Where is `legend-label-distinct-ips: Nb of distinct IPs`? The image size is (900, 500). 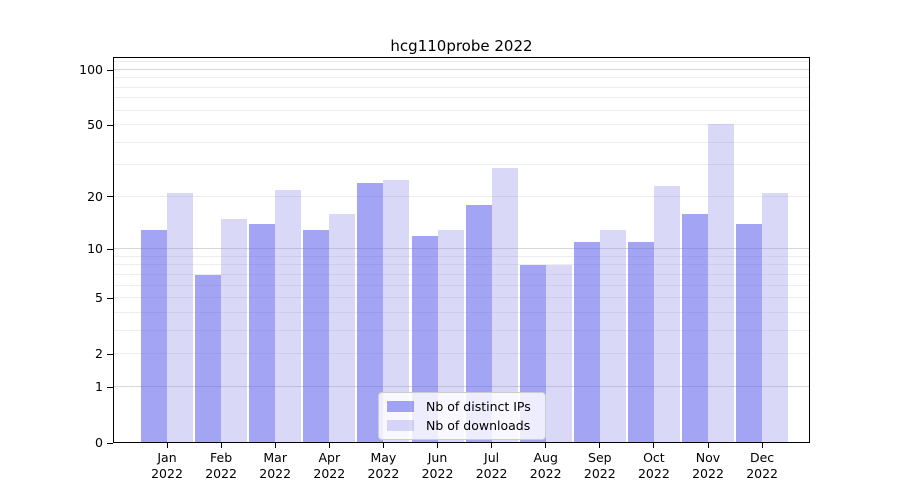 legend-label-distinct-ips: Nb of distinct IPs is located at coordinates (478, 406).